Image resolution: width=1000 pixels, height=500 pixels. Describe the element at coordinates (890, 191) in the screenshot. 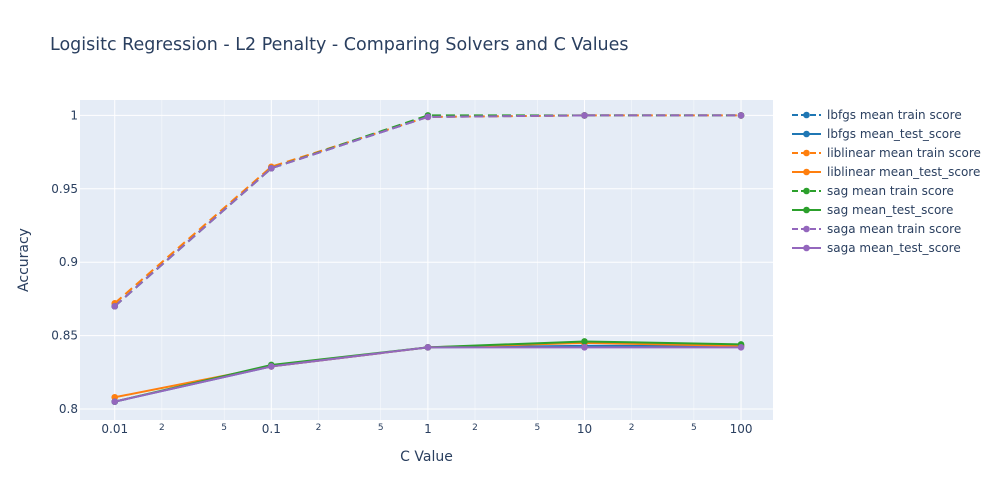

I see `legend-label: sag mean train score` at that location.